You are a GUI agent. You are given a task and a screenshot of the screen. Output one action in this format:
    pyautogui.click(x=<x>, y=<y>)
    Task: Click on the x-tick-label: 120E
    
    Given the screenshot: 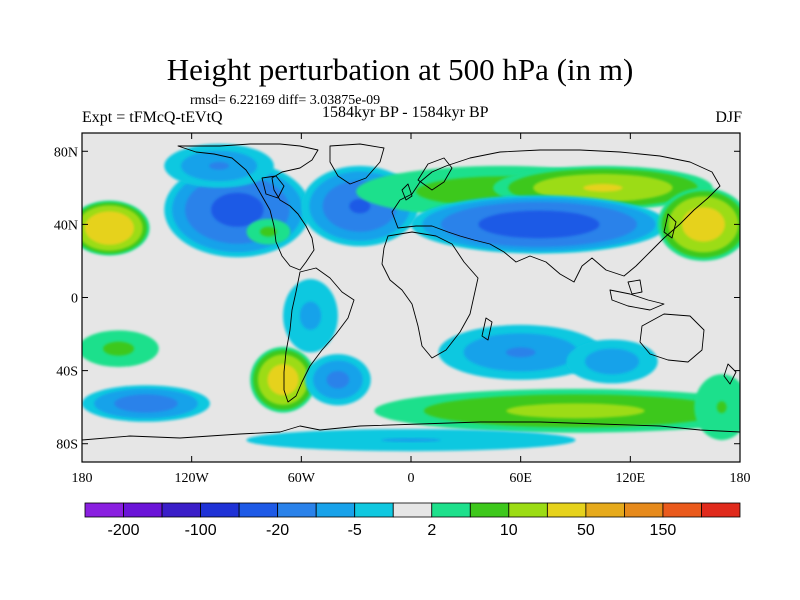 What is the action you would take?
    pyautogui.click(x=631, y=478)
    